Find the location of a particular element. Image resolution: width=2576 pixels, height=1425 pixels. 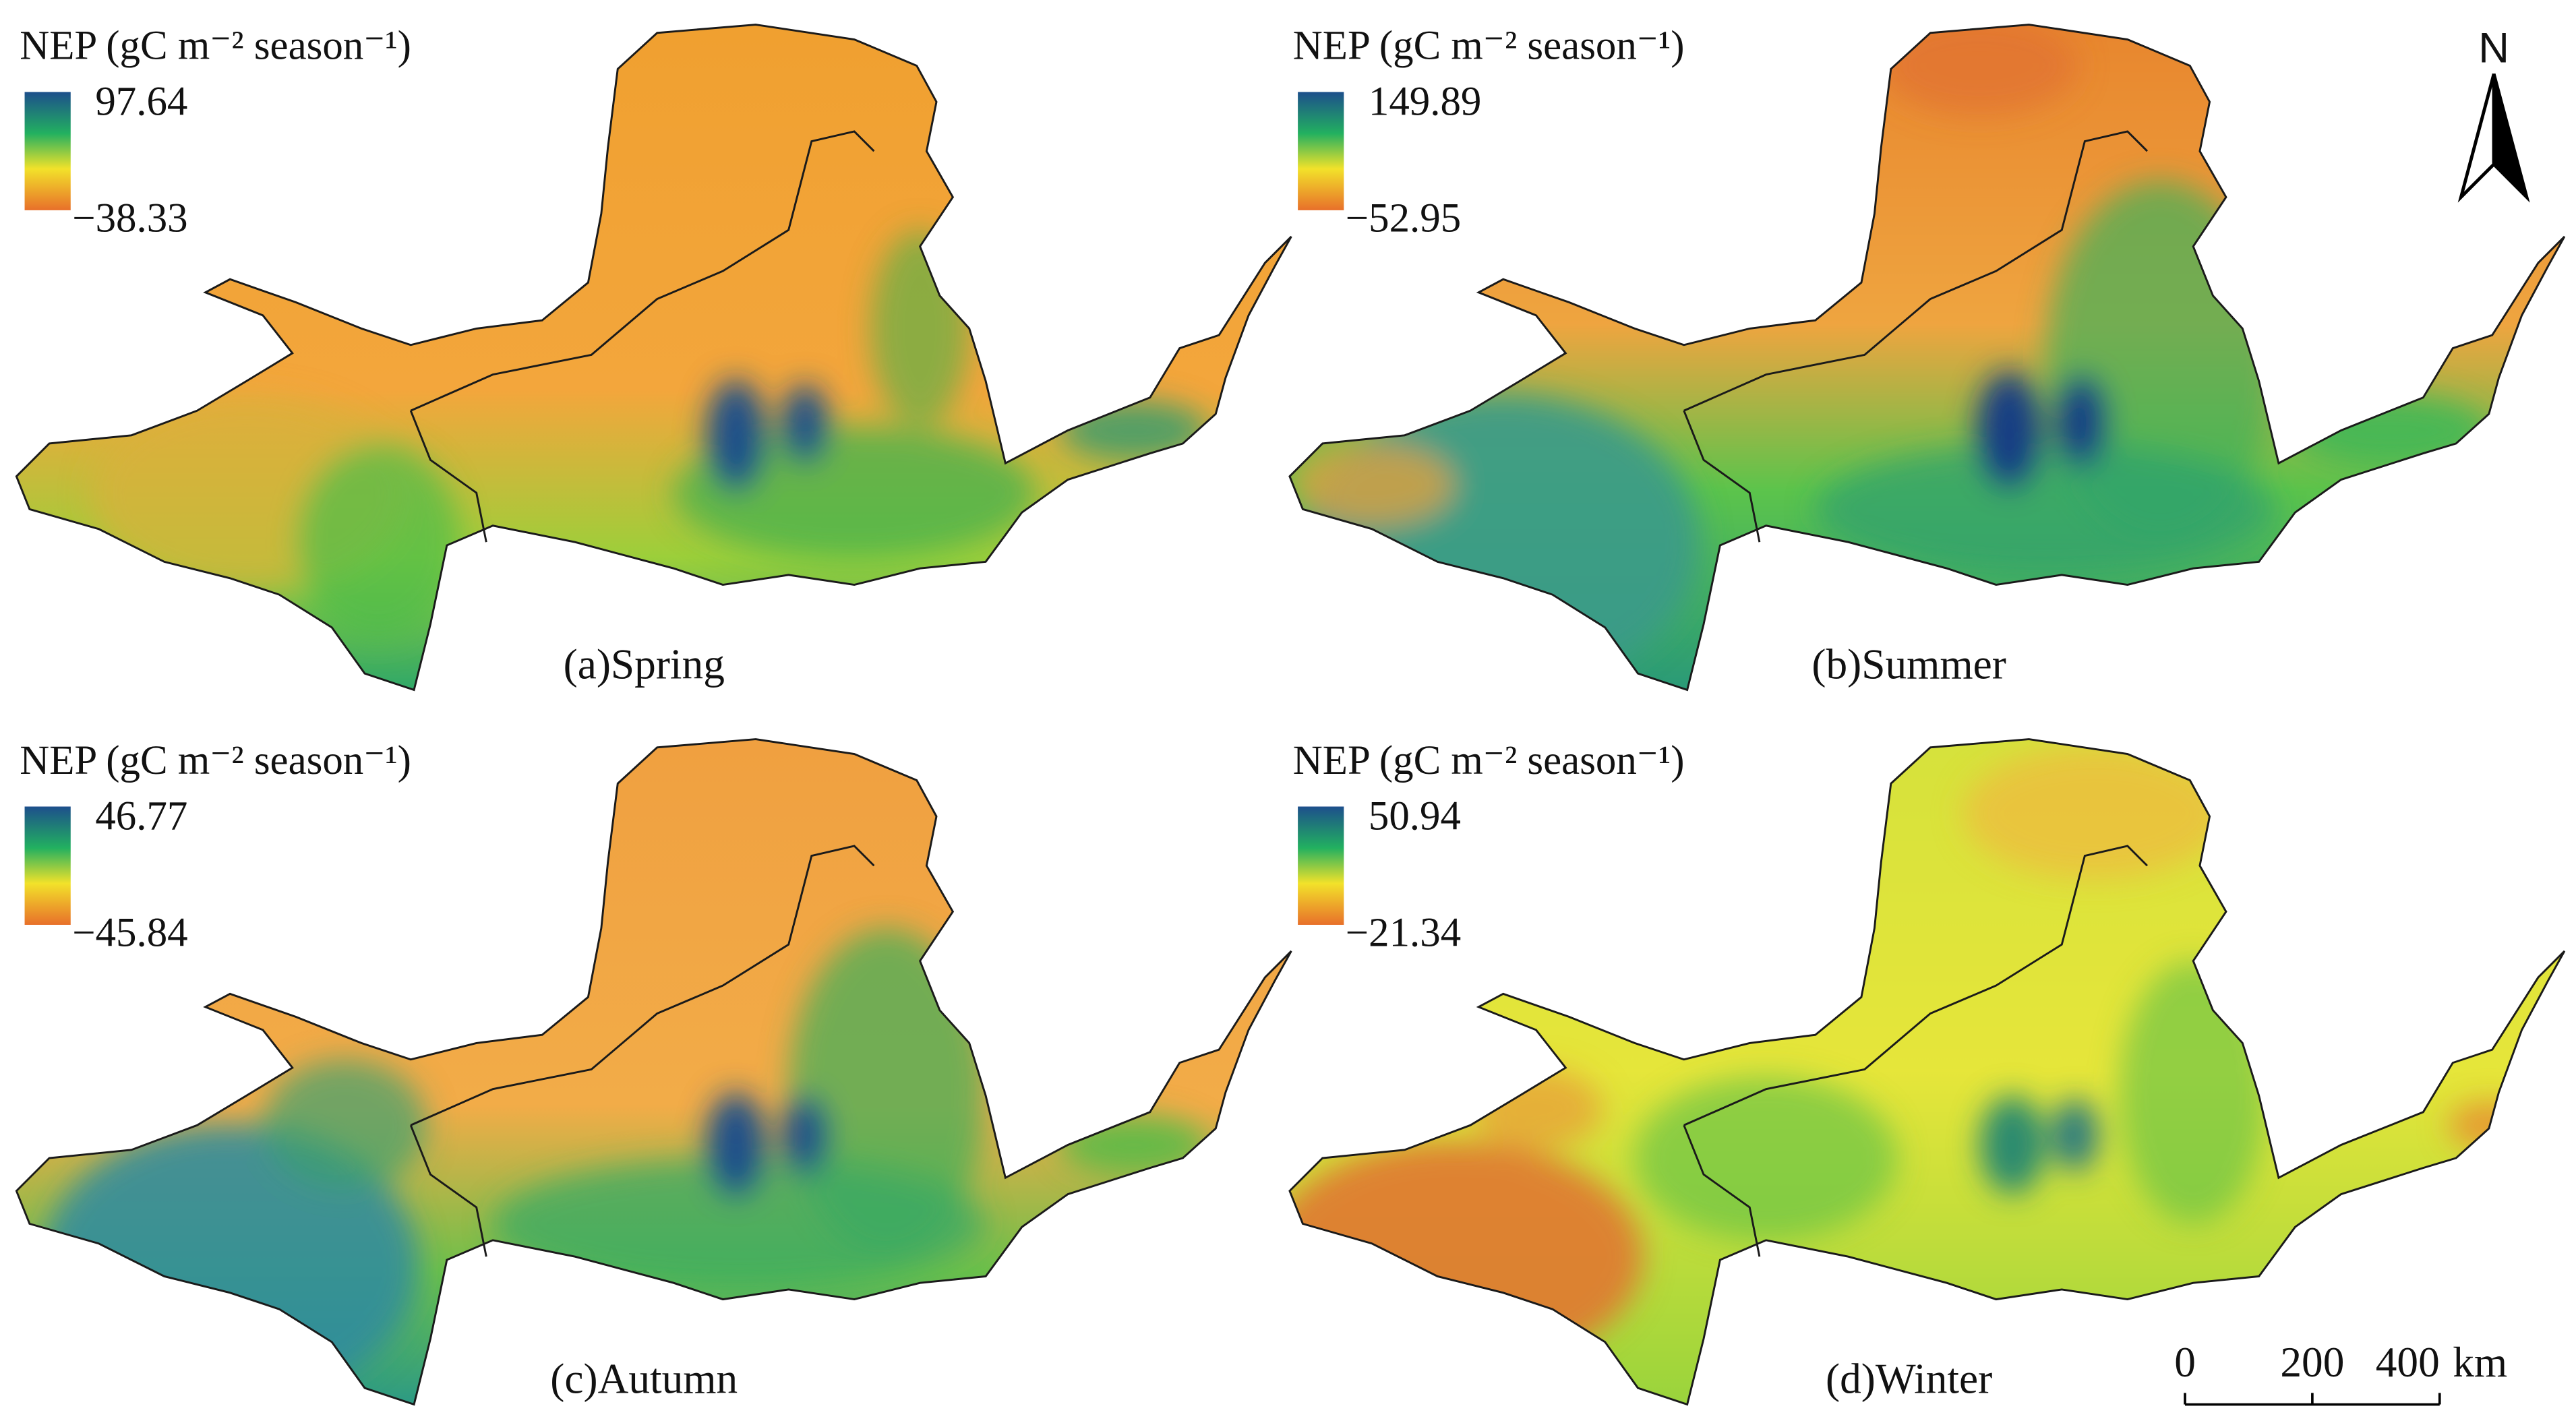

scale-unit: km is located at coordinates (2480, 1362).